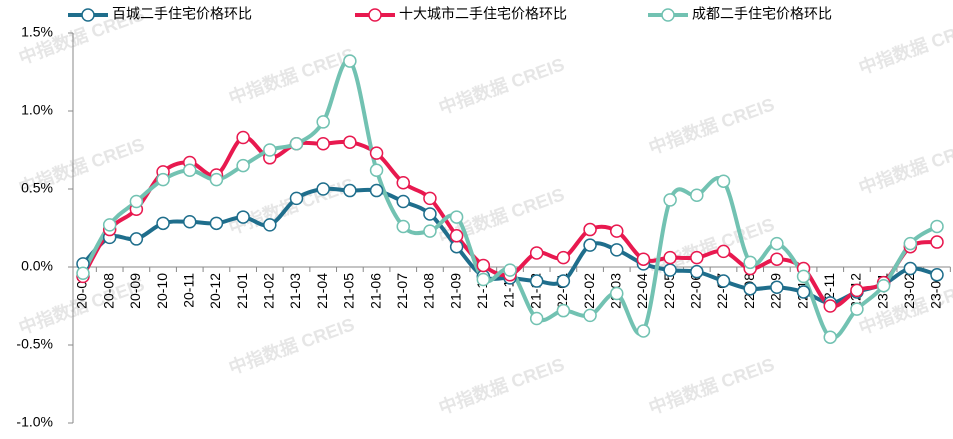 The height and width of the screenshot is (439, 953). I want to click on x-tick-label: 21-02, so click(269, 291).